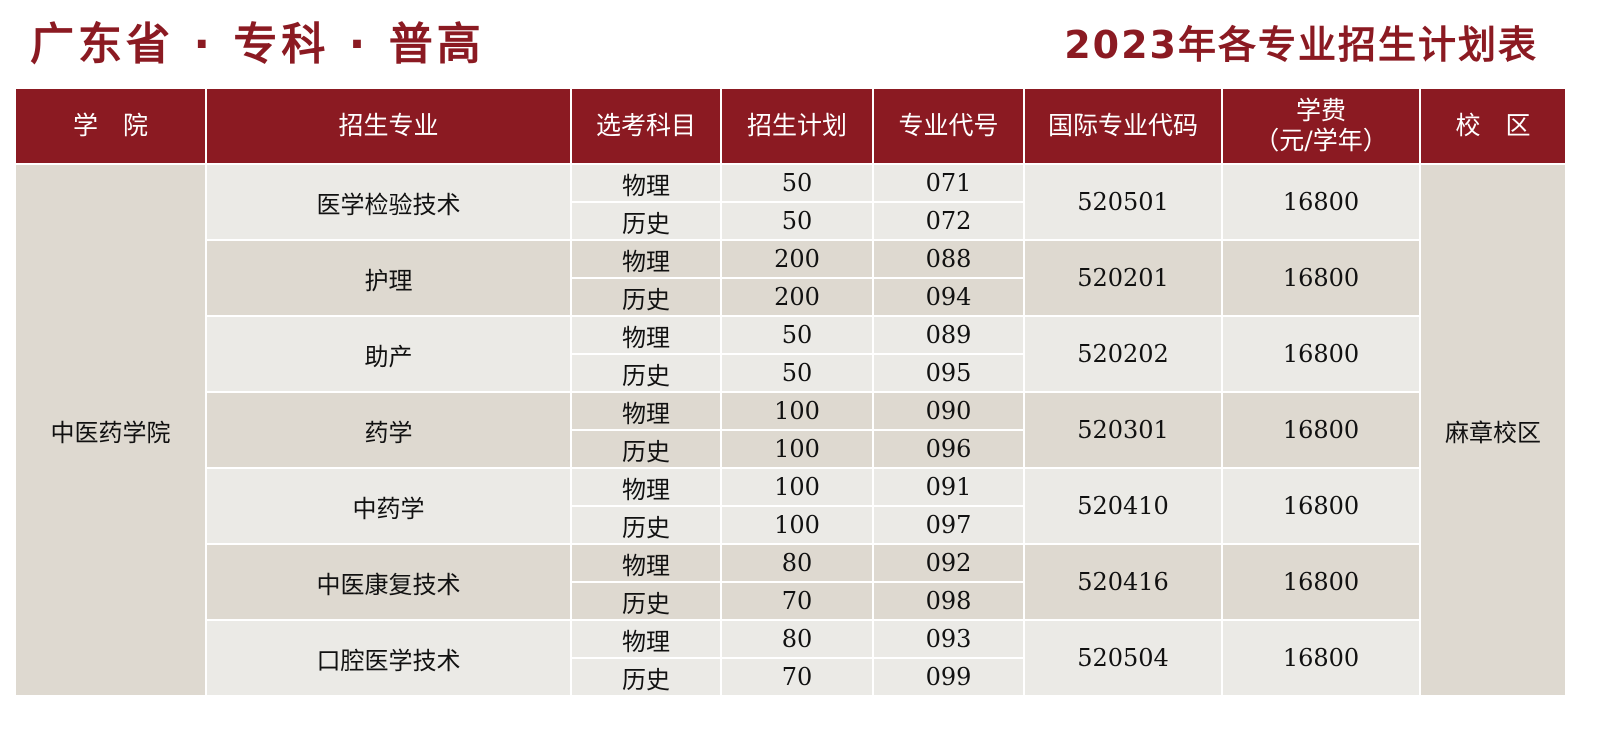 This screenshot has height=743, width=1618. Describe the element at coordinates (948, 449) in the screenshot. I see `major-number-cell: 096` at that location.